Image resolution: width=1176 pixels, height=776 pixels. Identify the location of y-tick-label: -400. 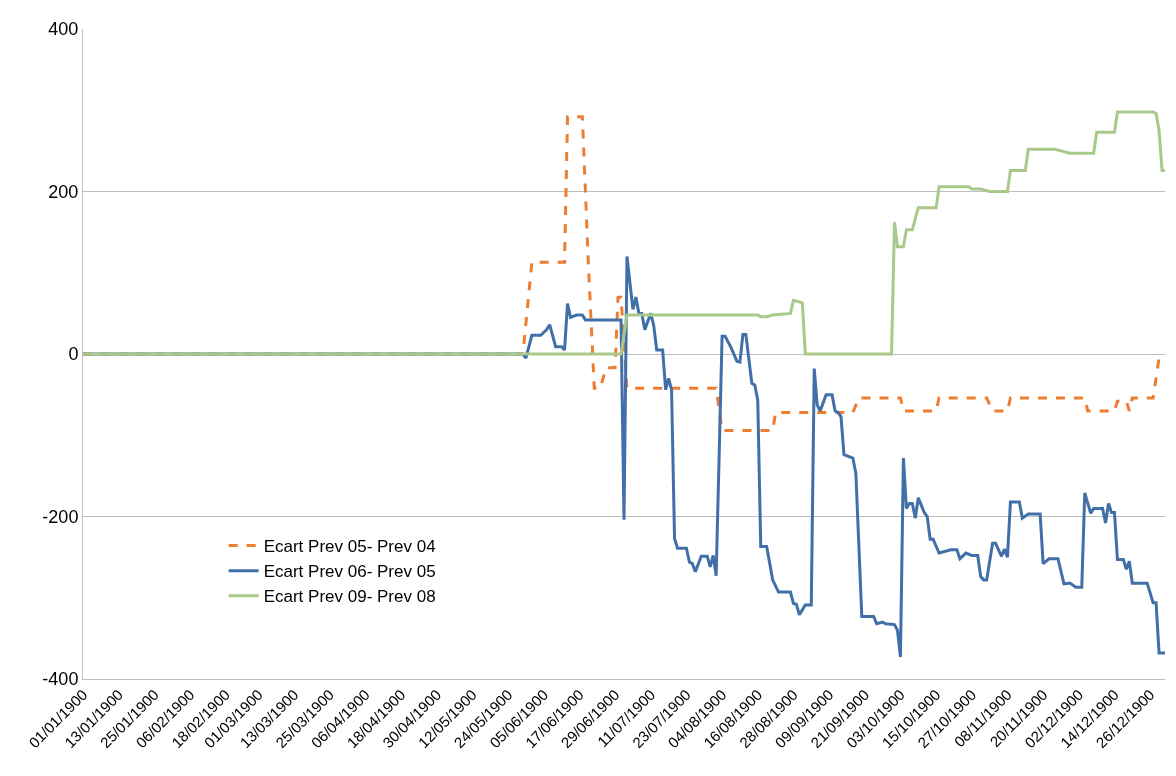
(60, 679).